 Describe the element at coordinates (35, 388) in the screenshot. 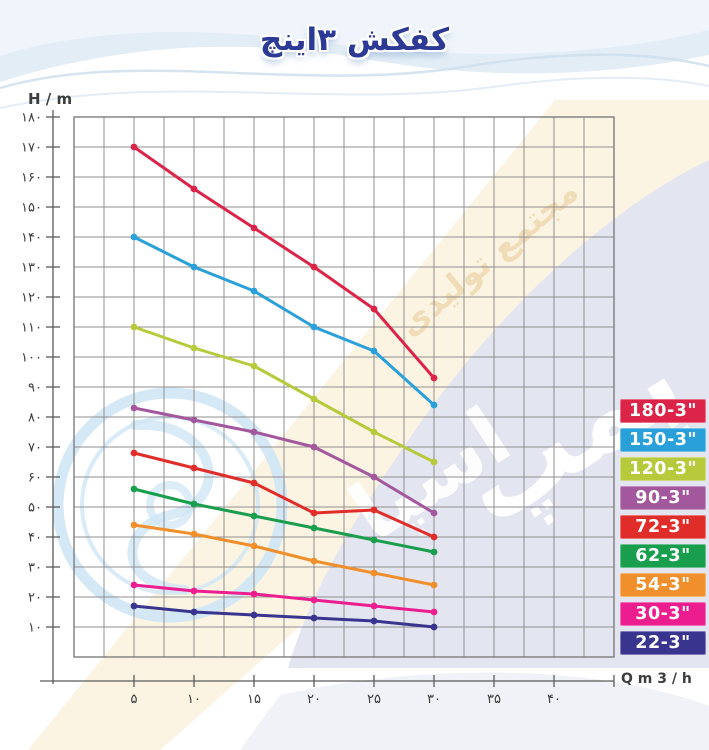

I see `svg-text: ۹۰` at that location.